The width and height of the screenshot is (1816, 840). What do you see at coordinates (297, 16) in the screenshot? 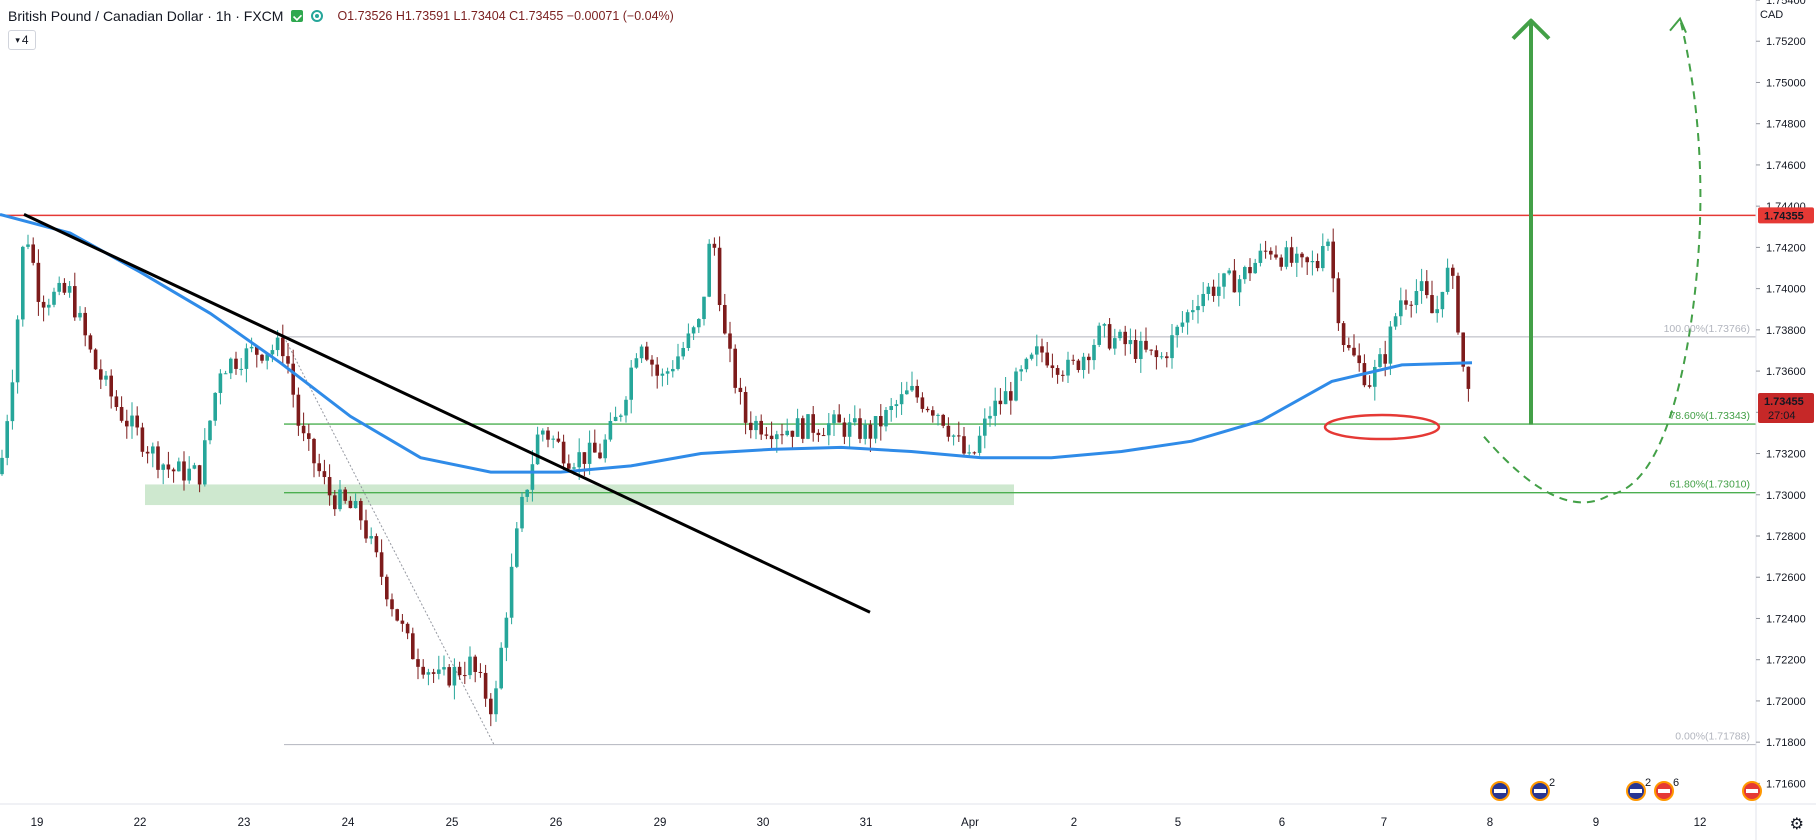
I see `check-square-icon` at bounding box center [297, 16].